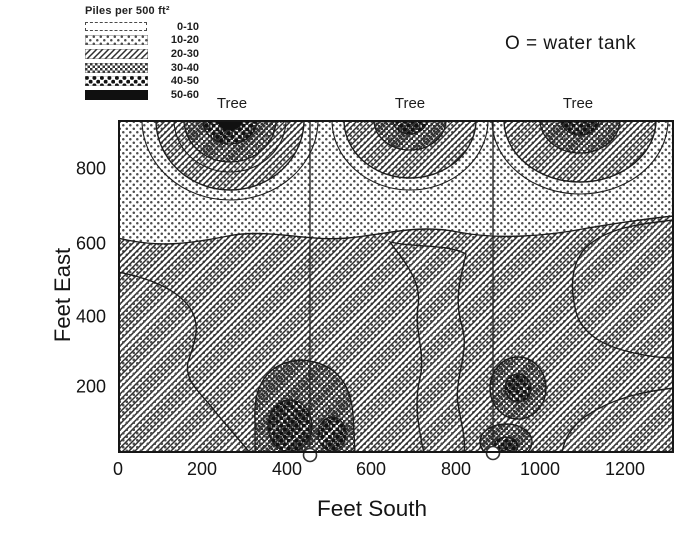  I want to click on legend-title: Piles per 500 ft², so click(127, 11).